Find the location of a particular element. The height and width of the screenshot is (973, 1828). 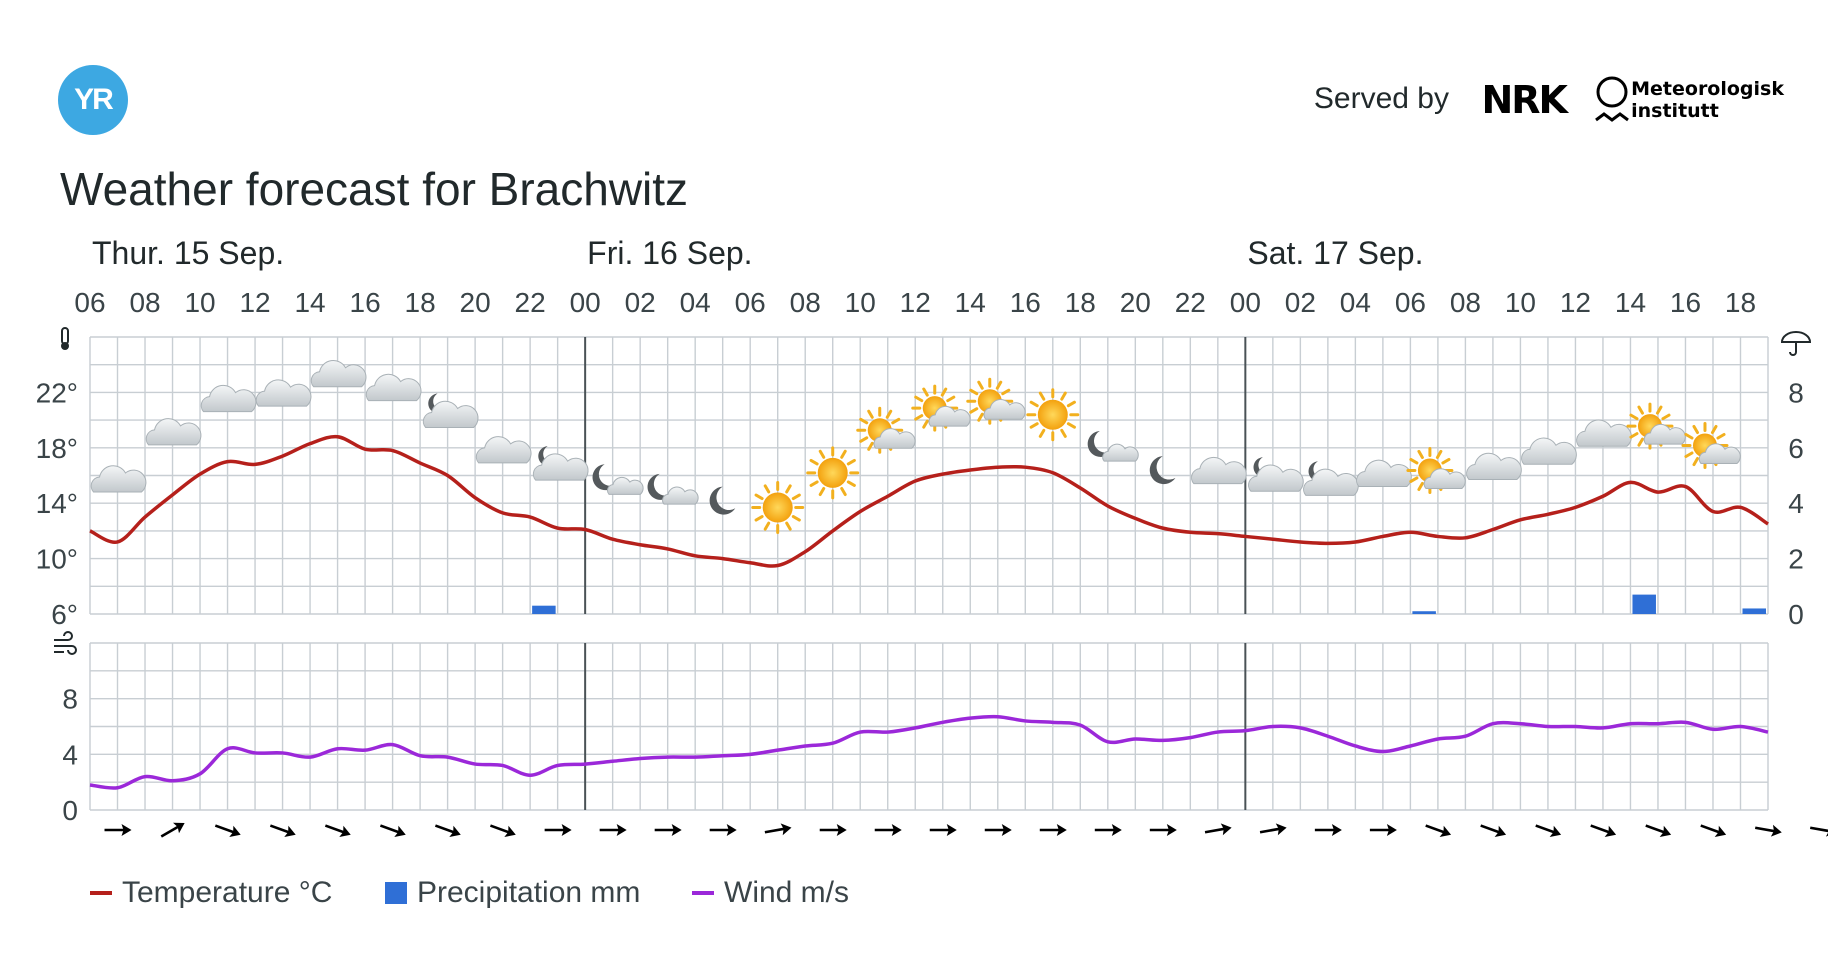

precipitation-tick-label: 4 is located at coordinates (1796, 503).